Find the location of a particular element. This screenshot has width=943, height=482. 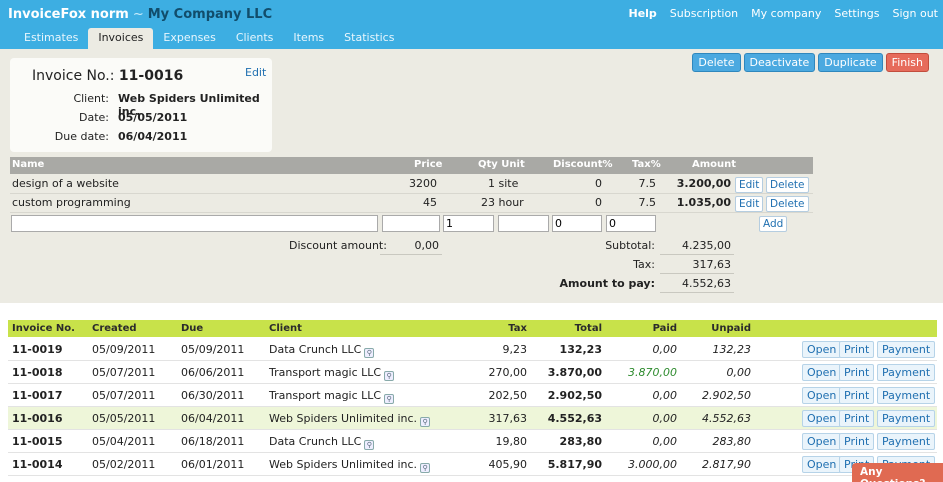

new-item-unit-input is located at coordinates (523, 223).